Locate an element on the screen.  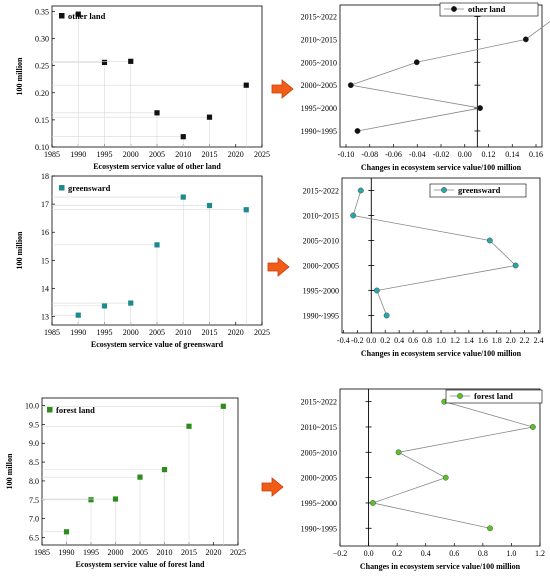
legend: greensward is located at coordinates (85, 188).